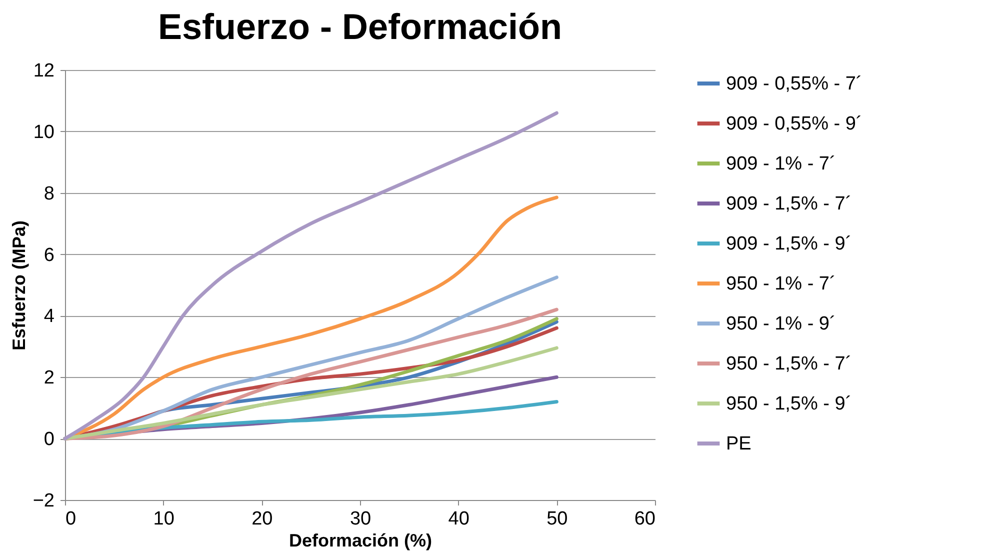  I want to click on y-tick-label: 10, so click(43, 132).